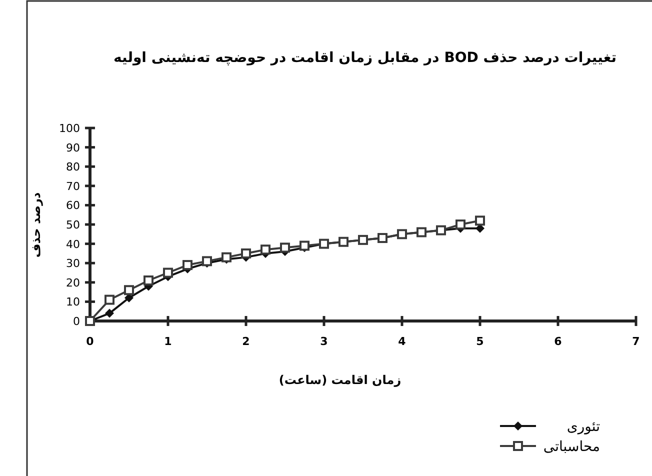  Describe the element at coordinates (168, 341) in the screenshot. I see `x-tick-label: 1` at that location.